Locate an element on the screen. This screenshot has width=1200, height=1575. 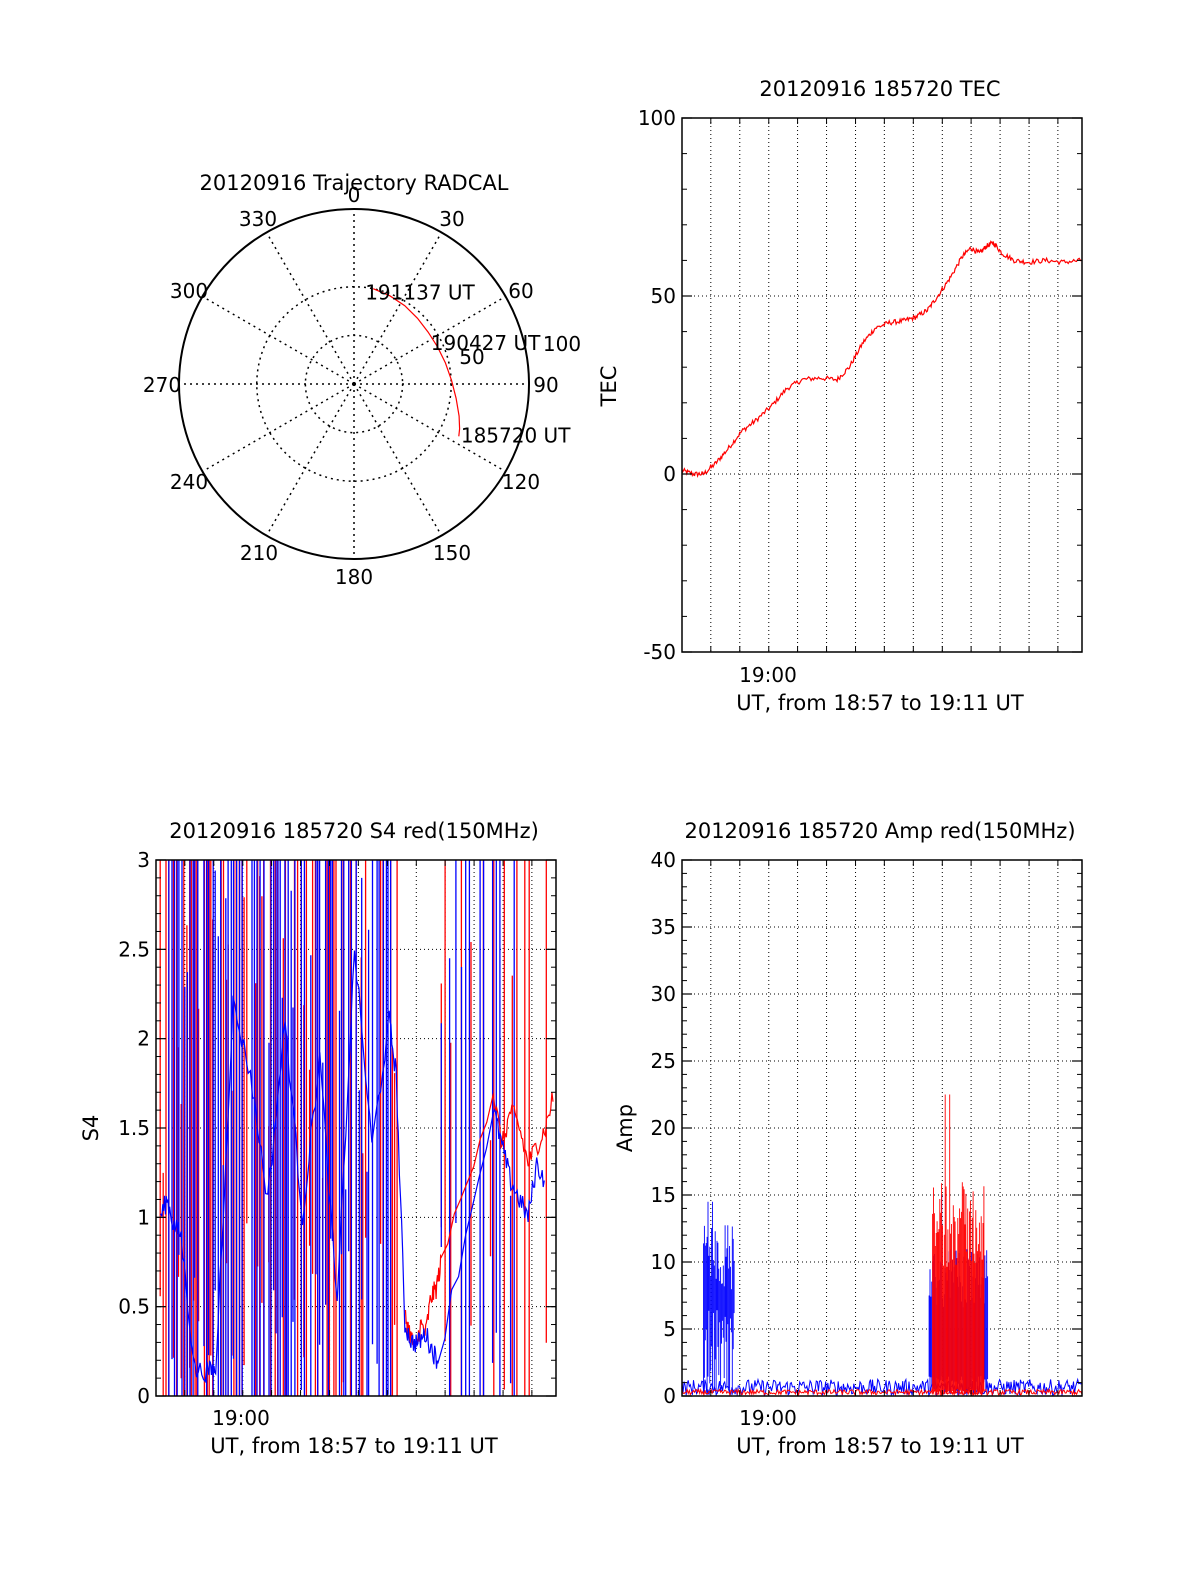
amp-ytick-label-3: 15 is located at coordinates (663, 1195).